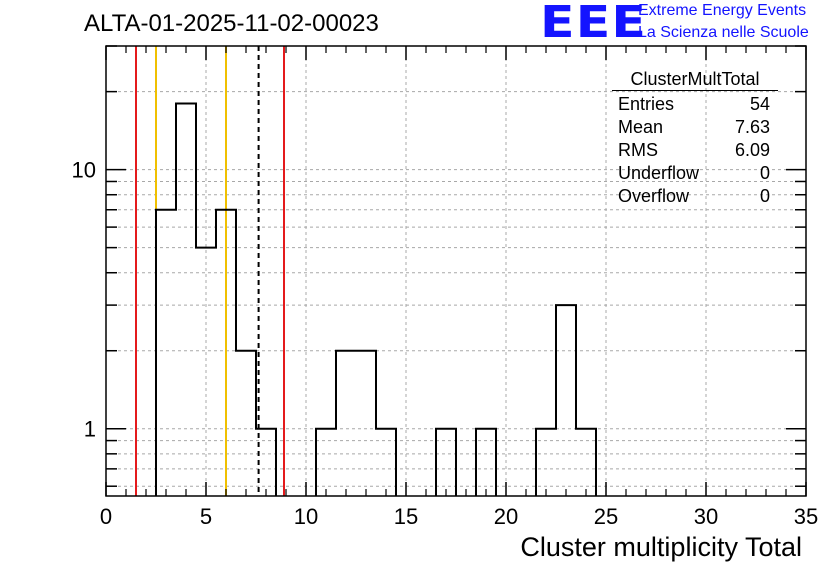 This screenshot has width=836, height=572. Describe the element at coordinates (695, 127) in the screenshot. I see `stats-row-mean: Mean 7.63` at that location.